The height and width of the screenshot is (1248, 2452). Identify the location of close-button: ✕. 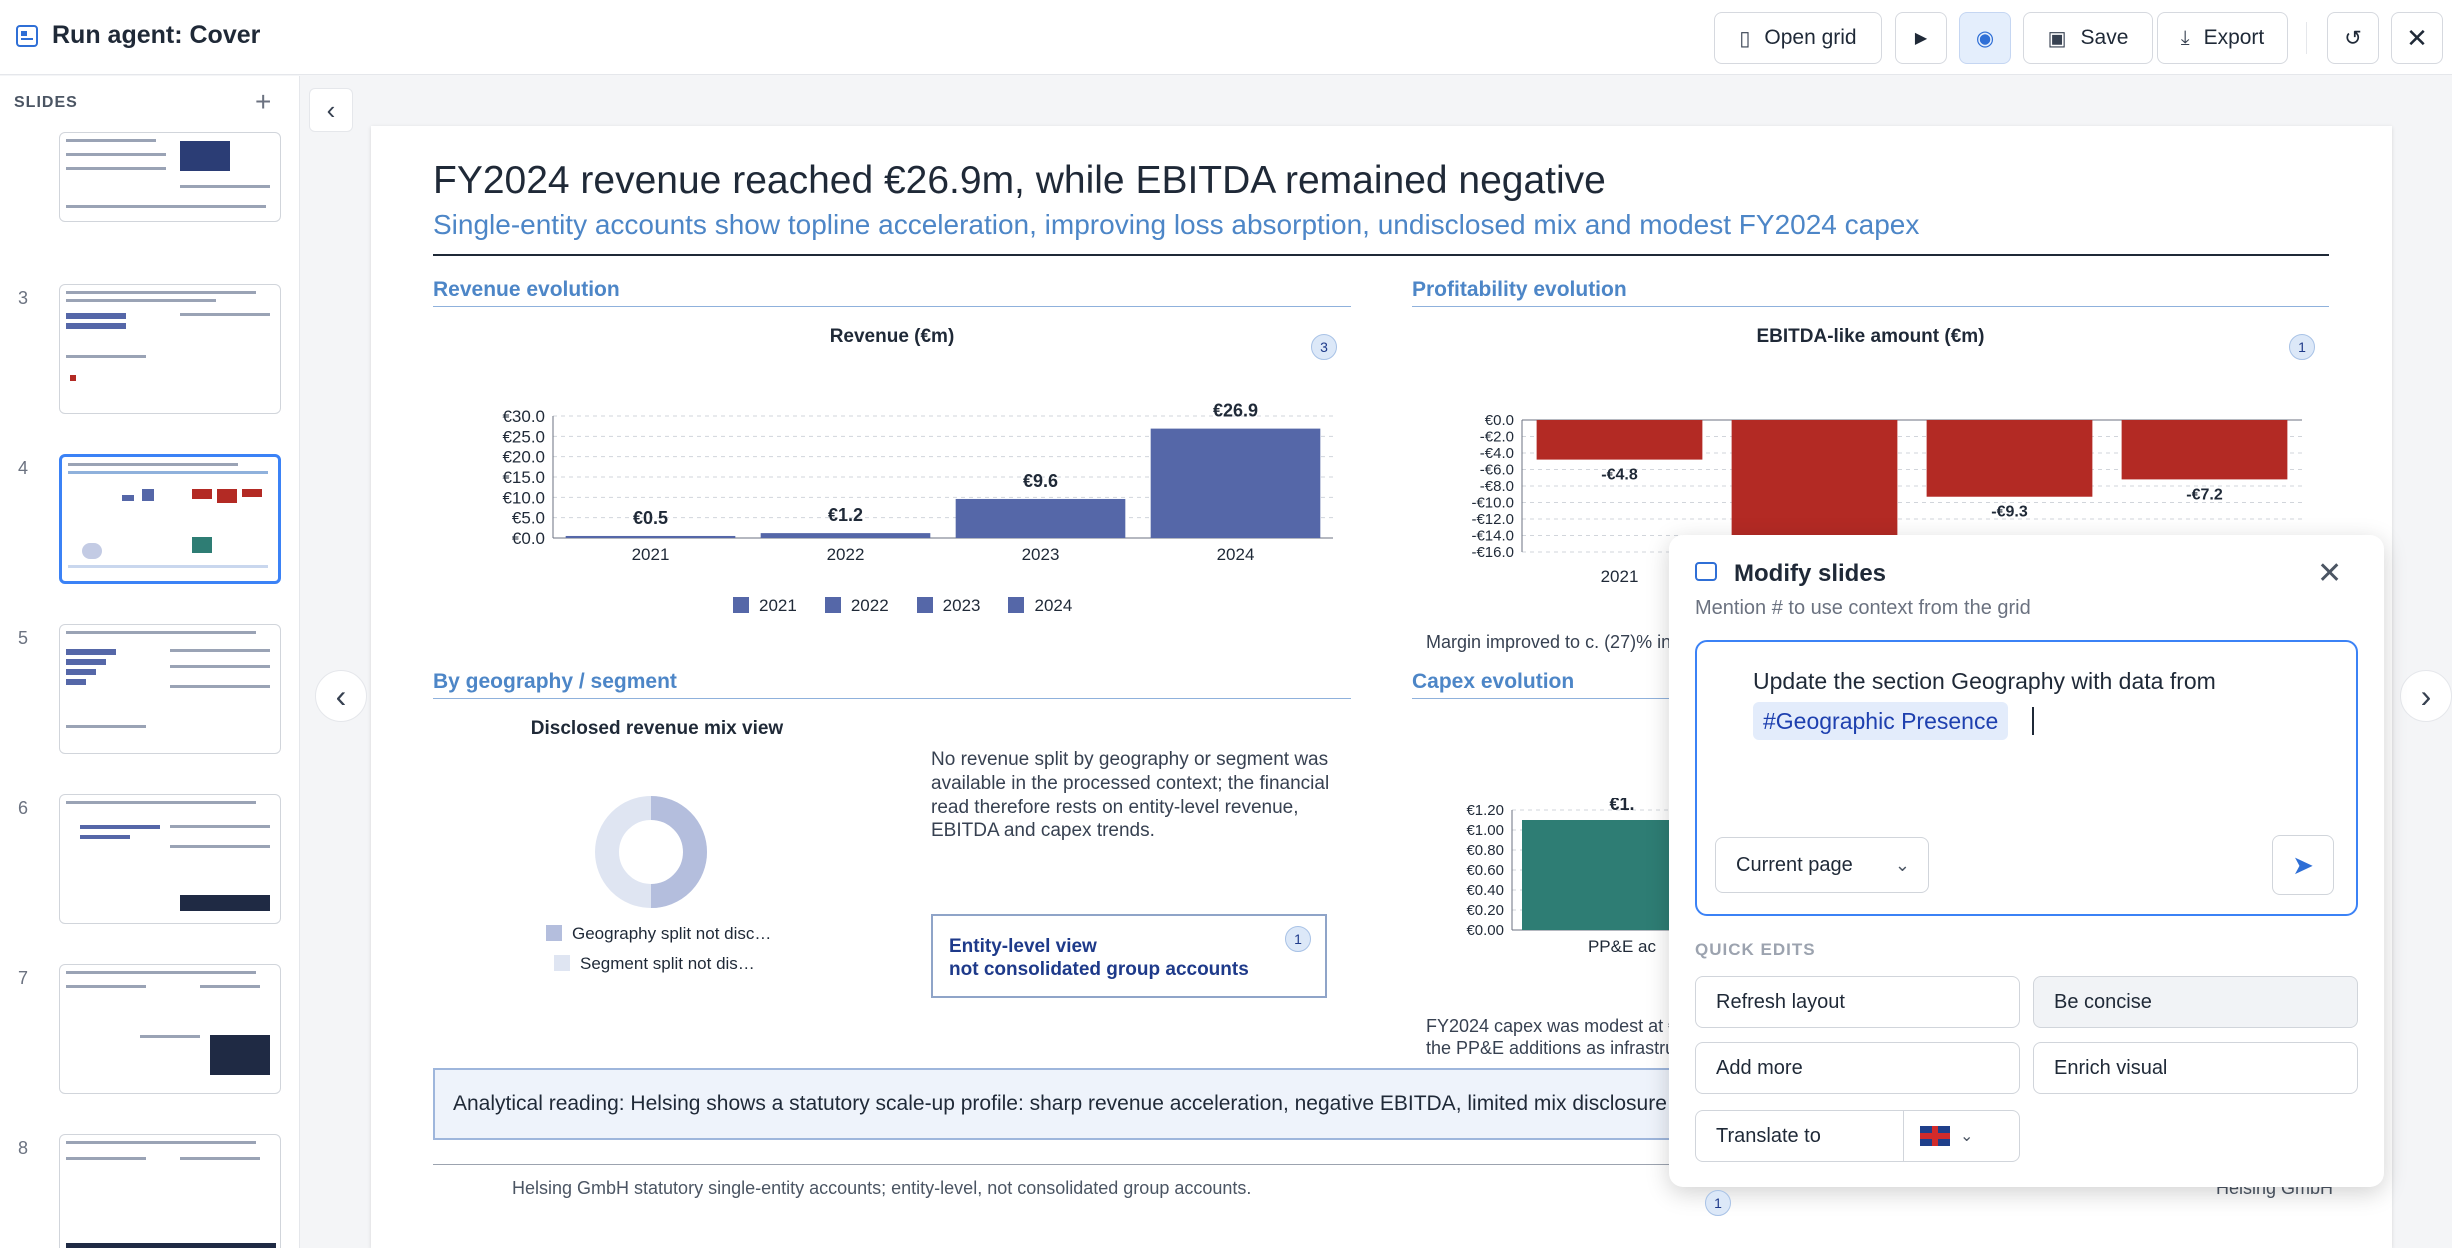
(2417, 38).